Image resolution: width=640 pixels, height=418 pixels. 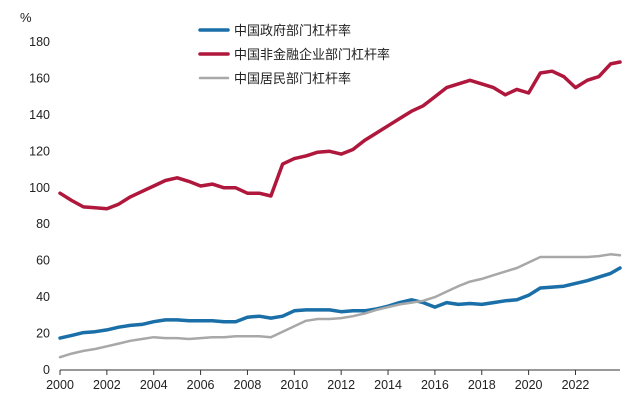 I want to click on legend-label: 中国政府部门杠杆率, so click(x=292, y=31).